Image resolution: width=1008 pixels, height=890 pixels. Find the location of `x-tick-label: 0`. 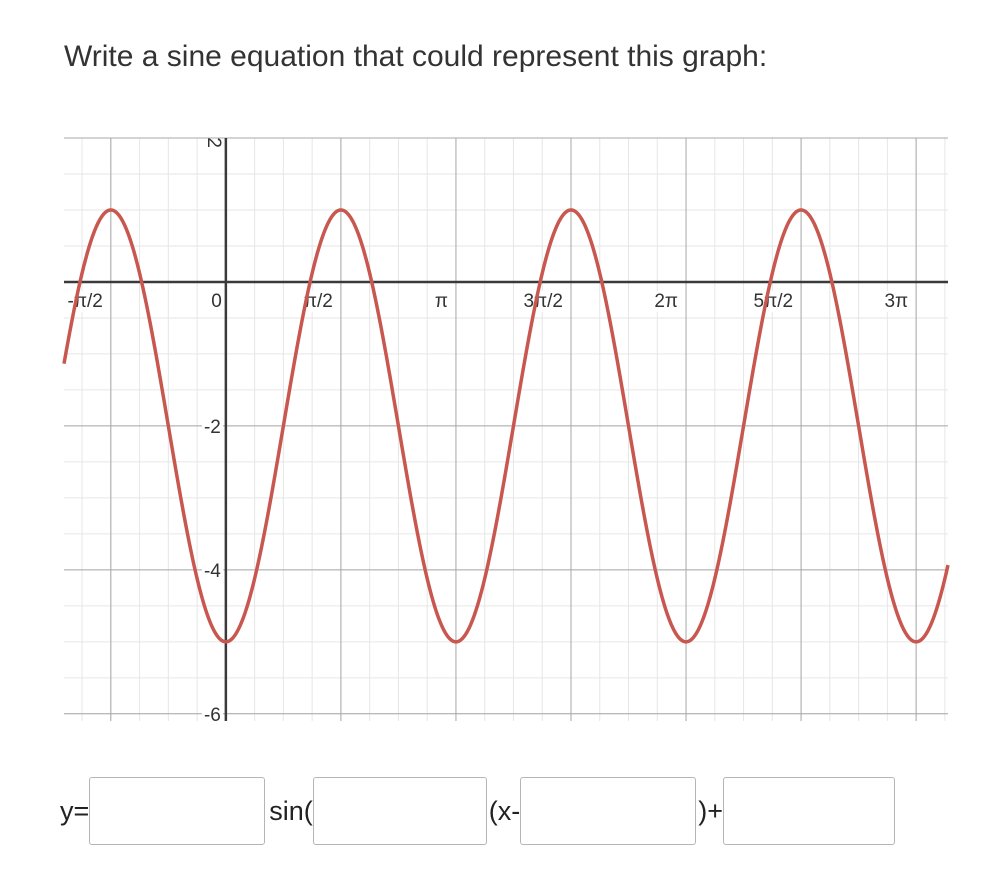

x-tick-label: 0 is located at coordinates (216, 301).